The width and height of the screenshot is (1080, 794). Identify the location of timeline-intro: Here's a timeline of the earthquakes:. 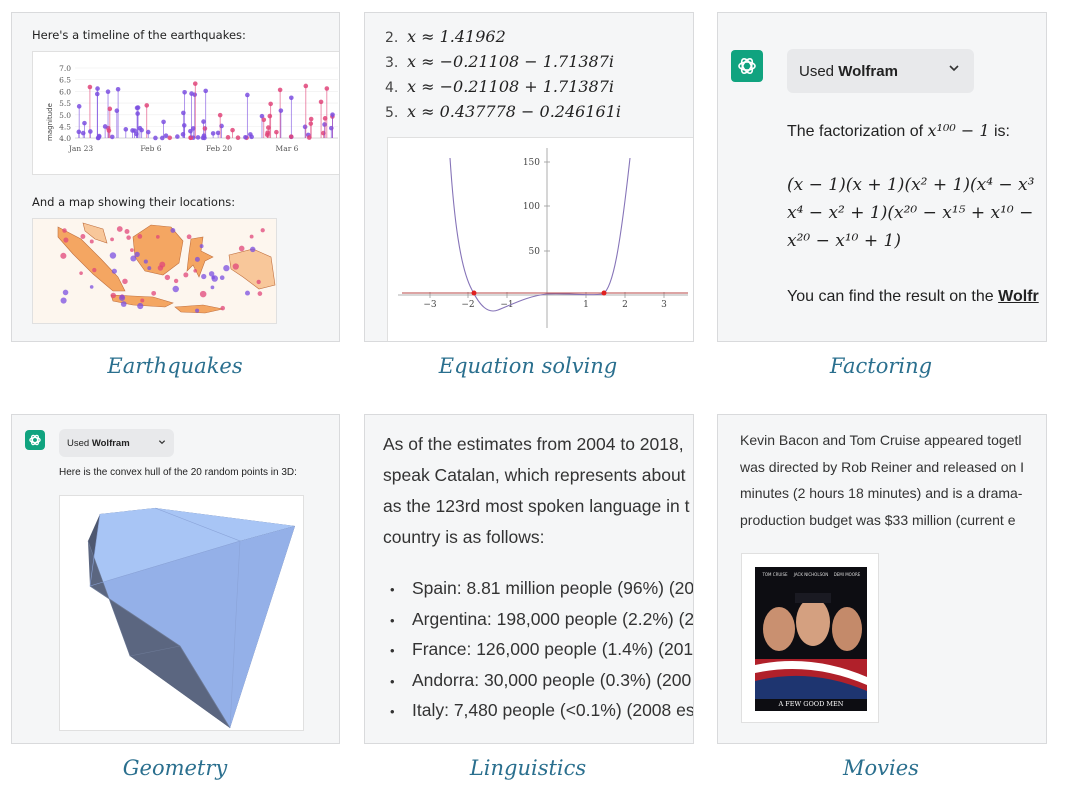
(139, 35).